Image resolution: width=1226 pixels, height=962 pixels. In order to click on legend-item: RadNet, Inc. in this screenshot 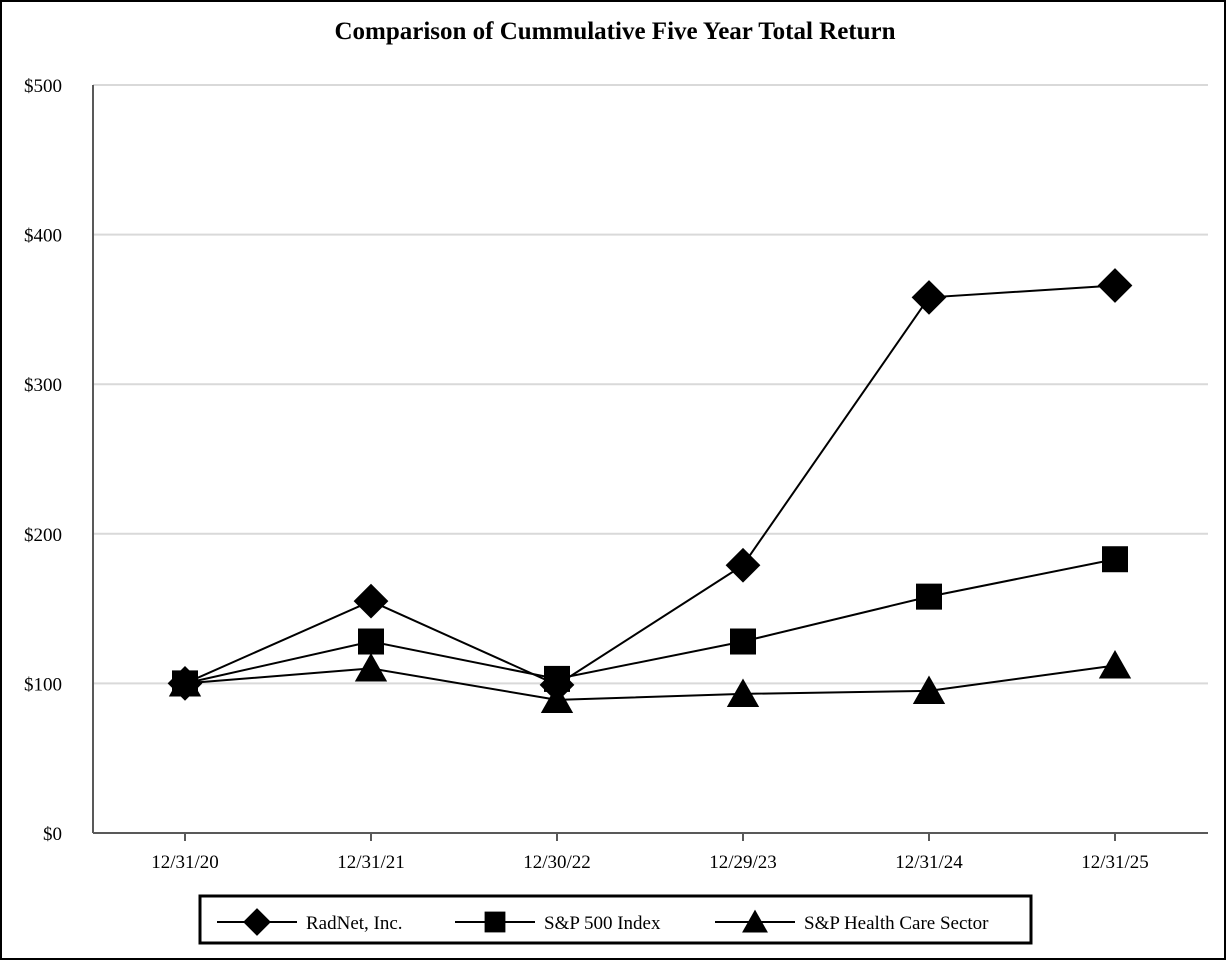, I will do `click(310, 922)`.